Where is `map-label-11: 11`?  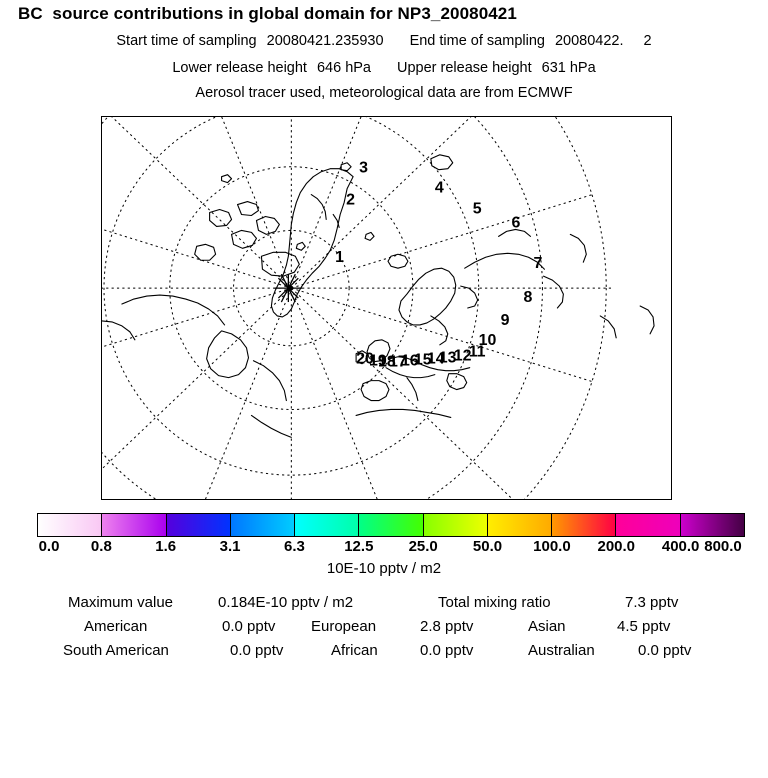 map-label-11: 11 is located at coordinates (477, 352).